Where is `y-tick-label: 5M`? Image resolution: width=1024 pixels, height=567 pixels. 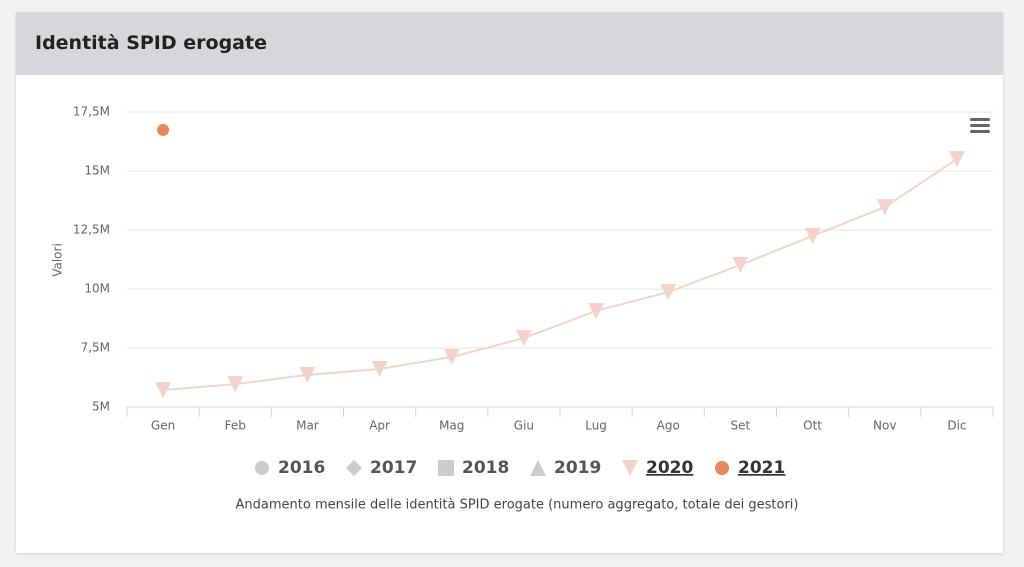
y-tick-label: 5M is located at coordinates (101, 407).